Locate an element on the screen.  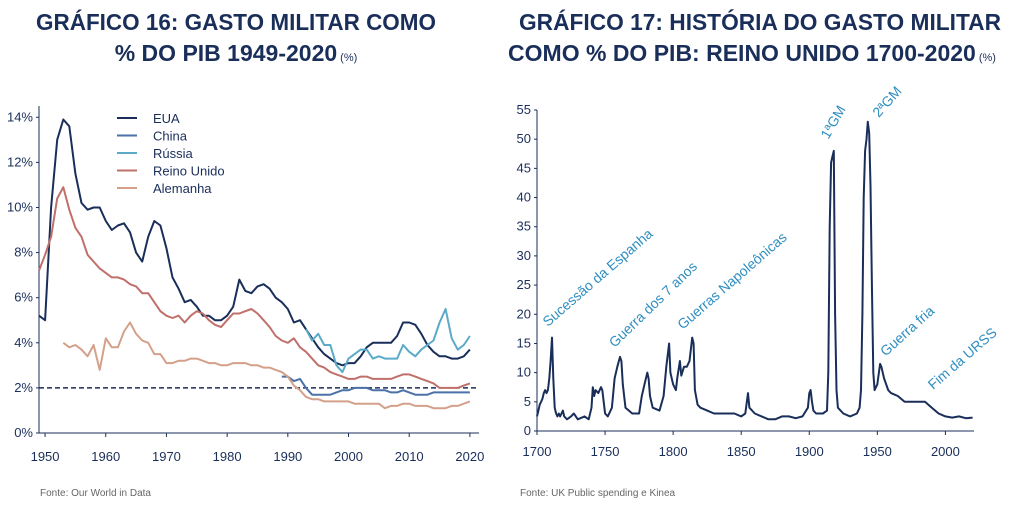
y-tick-label: 25 is located at coordinates (524, 284).